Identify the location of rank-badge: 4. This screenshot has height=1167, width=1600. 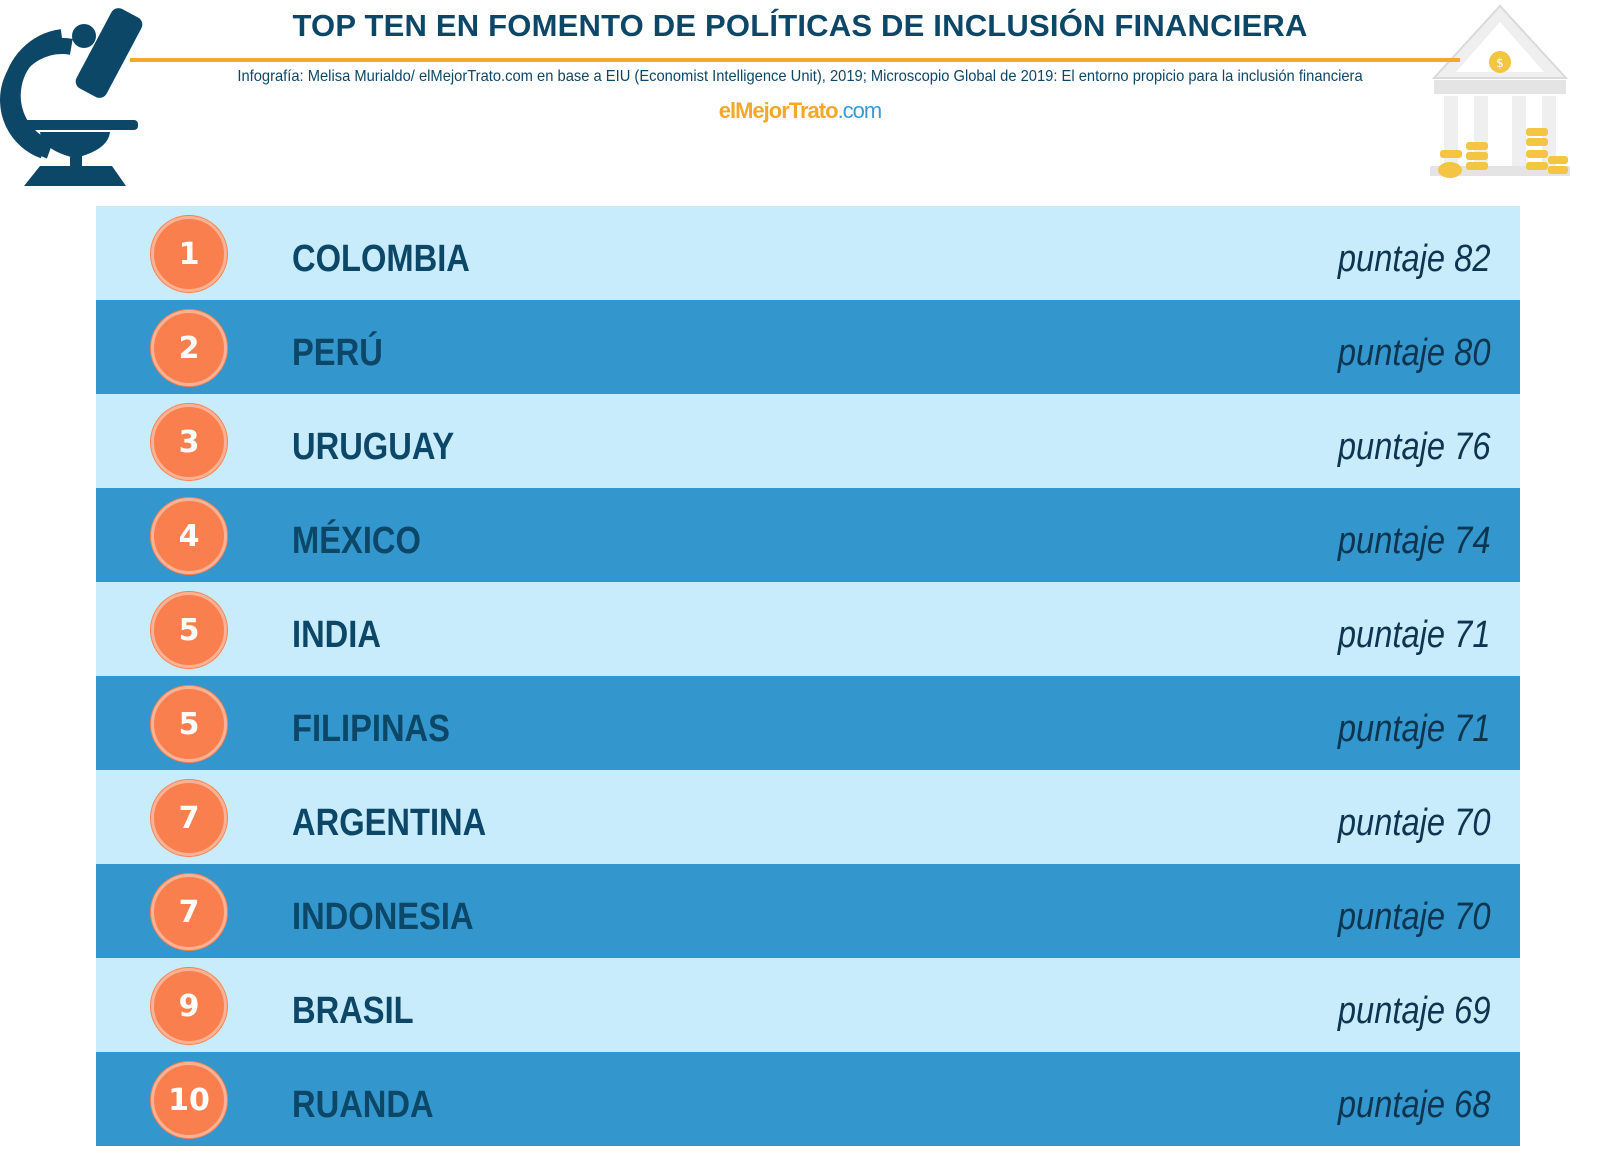
(189, 536).